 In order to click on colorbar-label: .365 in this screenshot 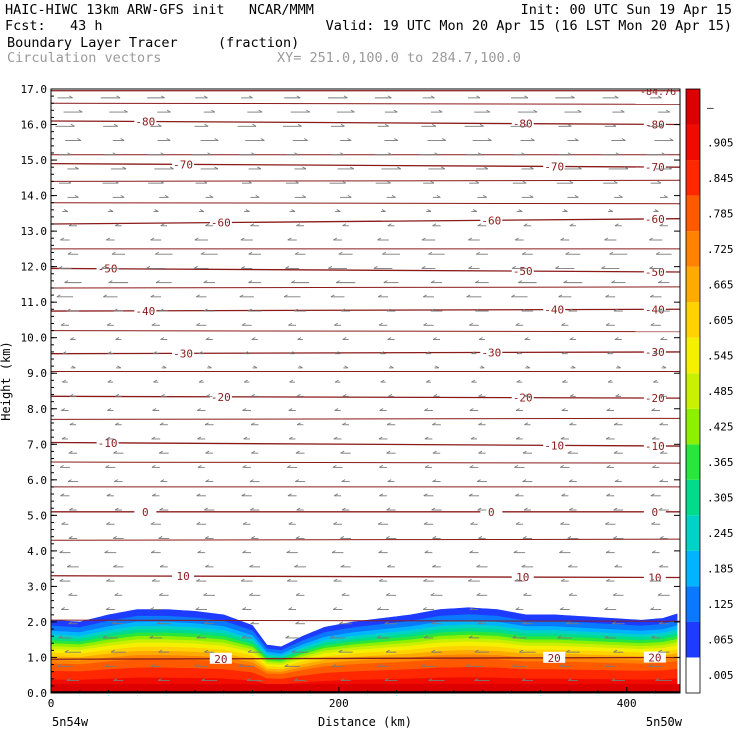, I will do `click(720, 462)`.